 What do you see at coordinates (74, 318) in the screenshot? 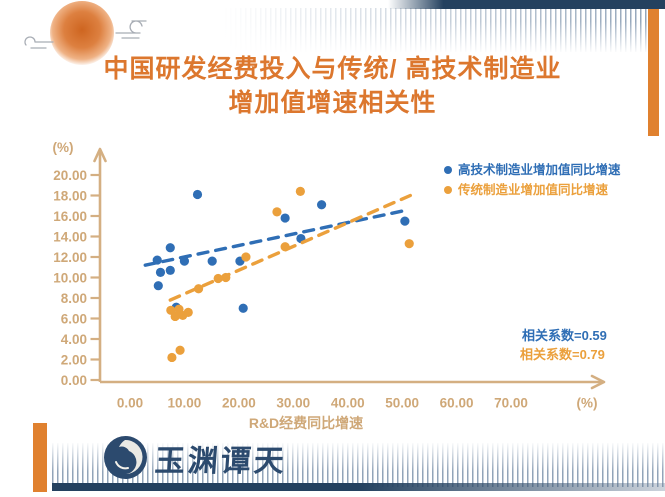
I see `y-tick-label: 6.00` at bounding box center [74, 318].